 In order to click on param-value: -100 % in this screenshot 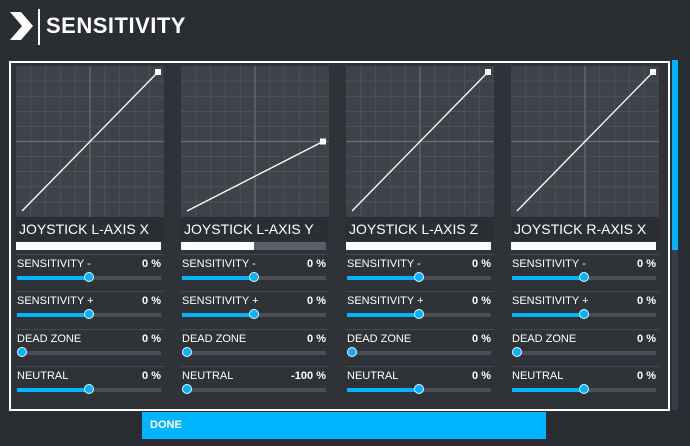, I will do `click(308, 376)`.